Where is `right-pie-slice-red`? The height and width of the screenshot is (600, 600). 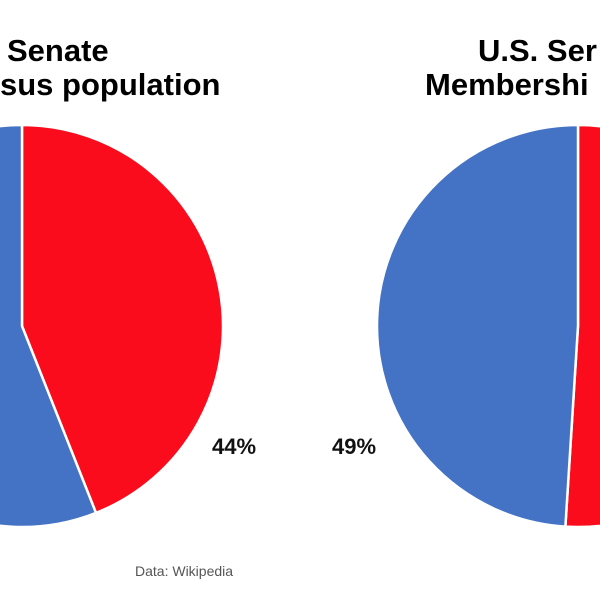
right-pie-slice-red is located at coordinates (582, 326).